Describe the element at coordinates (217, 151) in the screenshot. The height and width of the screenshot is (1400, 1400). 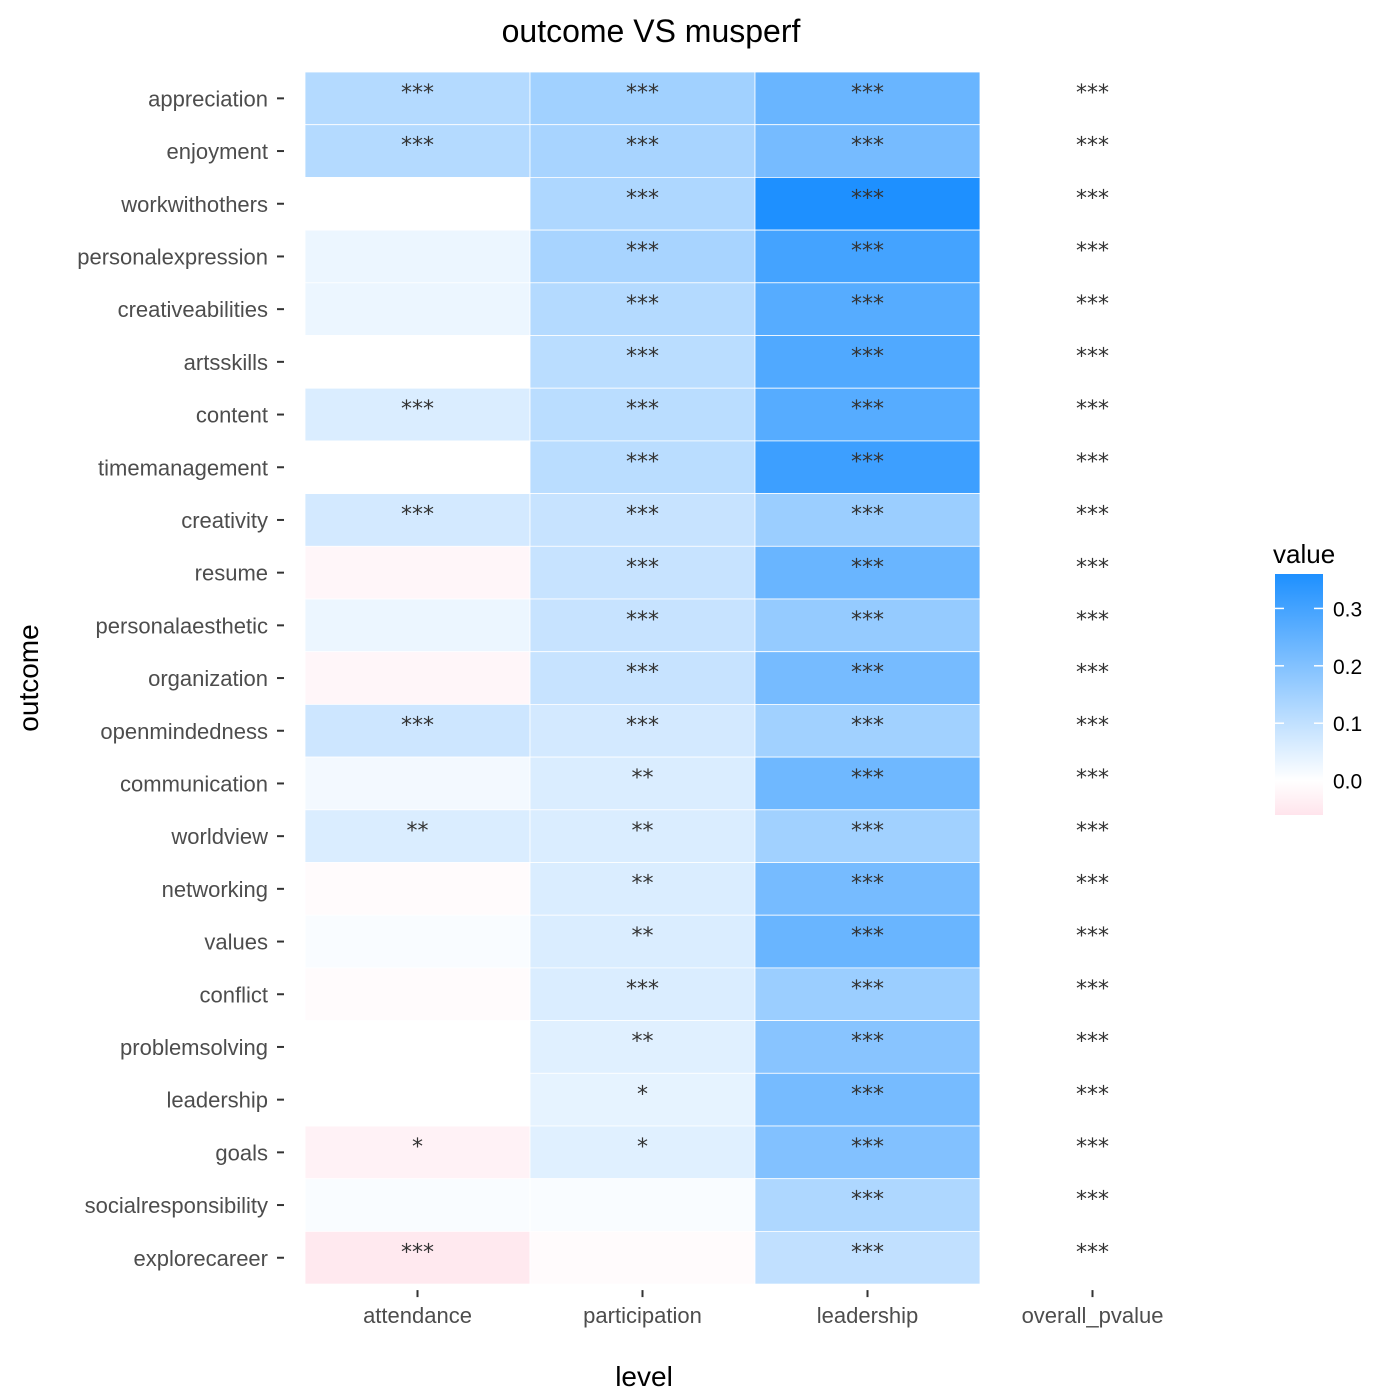
I see `y-tick-label: enjoyment` at that location.